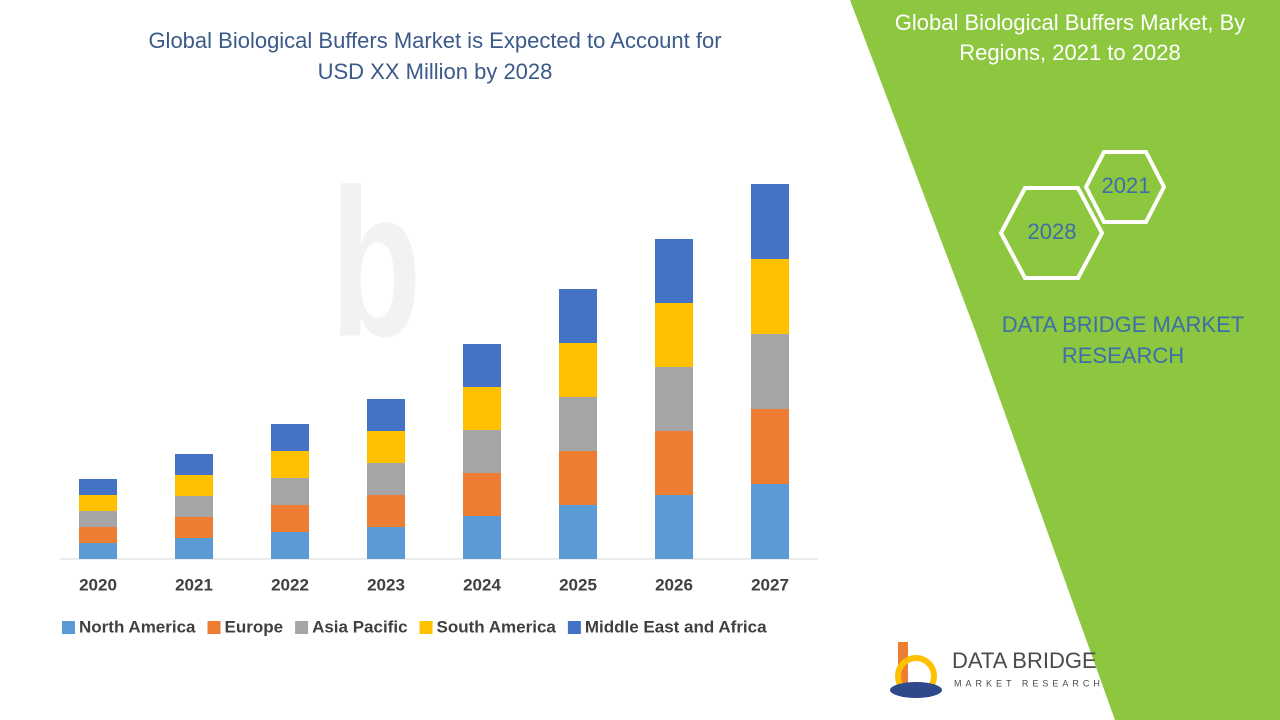  I want to click on legend-label: Middle East and Africa, so click(676, 626).